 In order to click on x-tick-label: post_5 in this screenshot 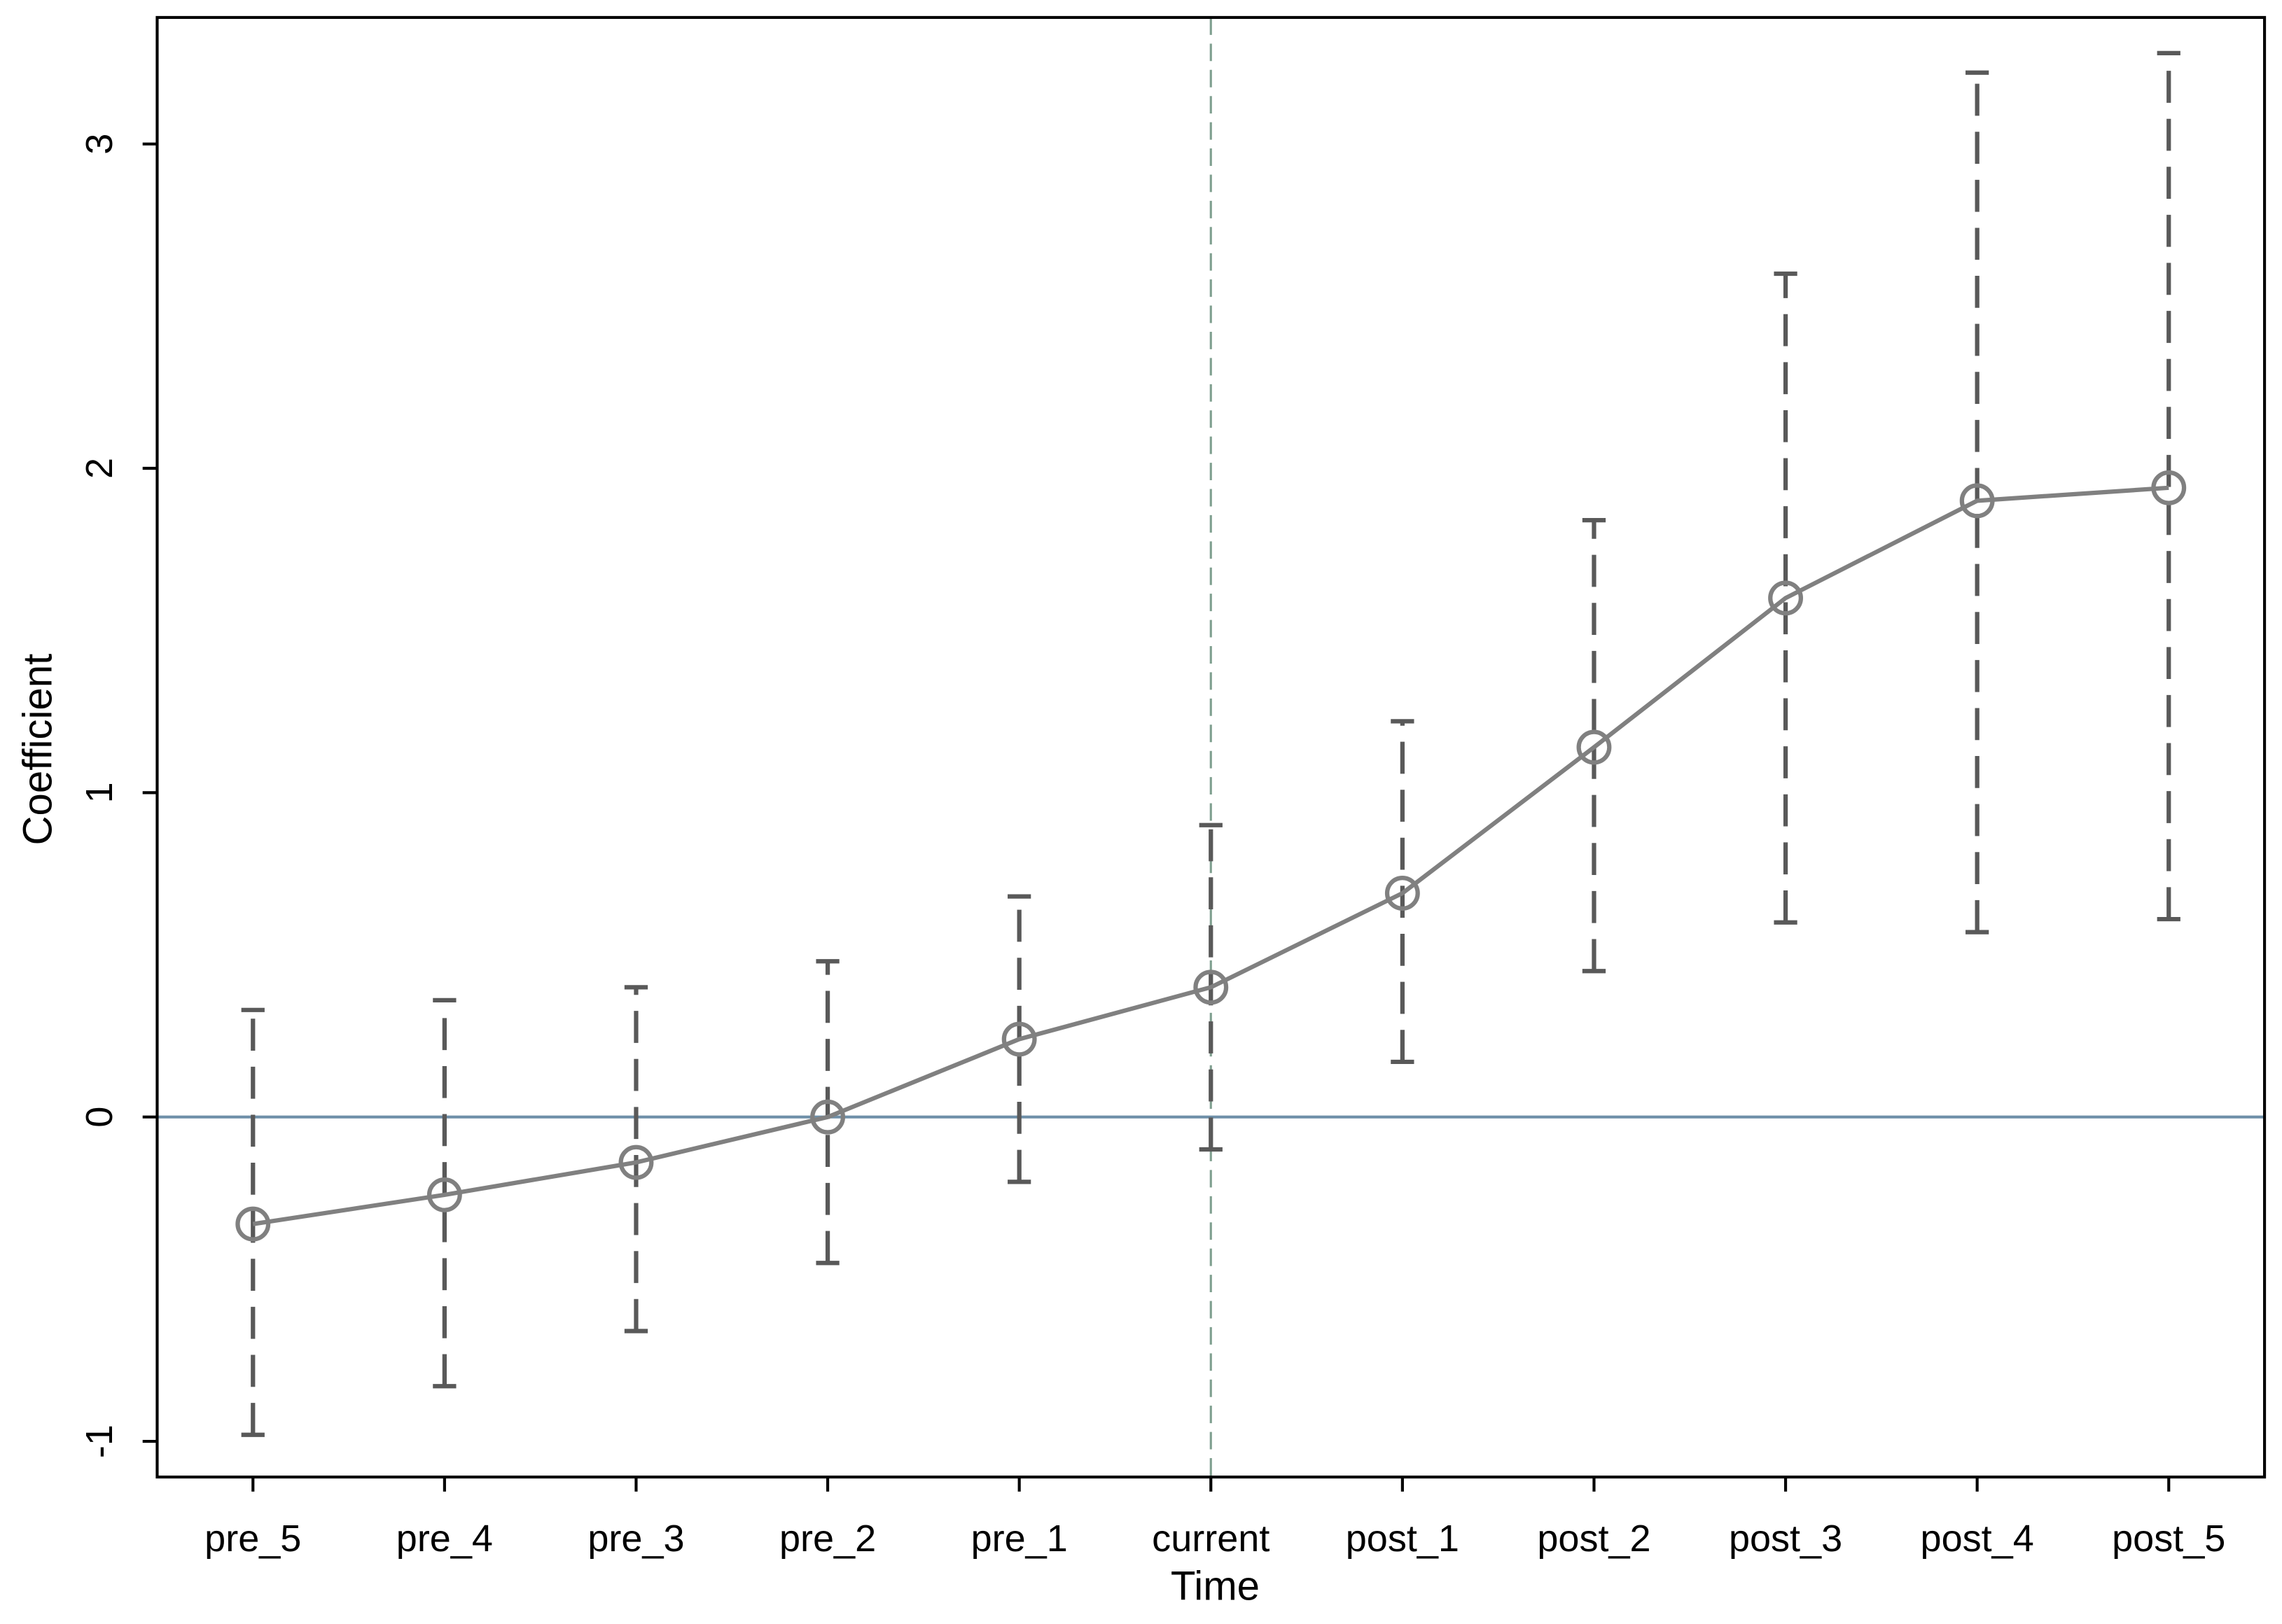, I will do `click(2168, 1539)`.